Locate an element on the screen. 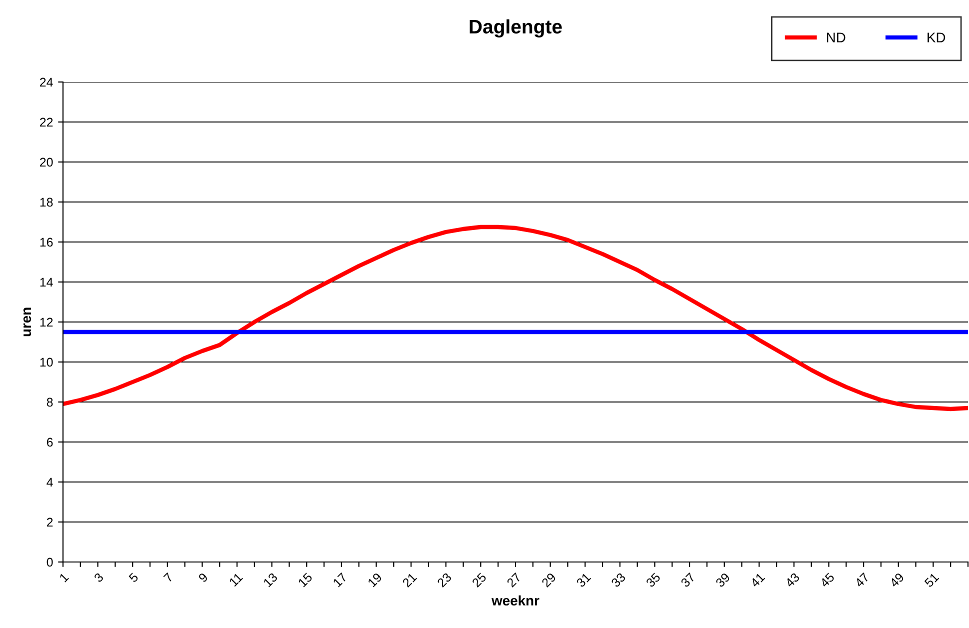 This screenshot has height=628, width=969. y-tick-label: 24 is located at coordinates (46, 82).